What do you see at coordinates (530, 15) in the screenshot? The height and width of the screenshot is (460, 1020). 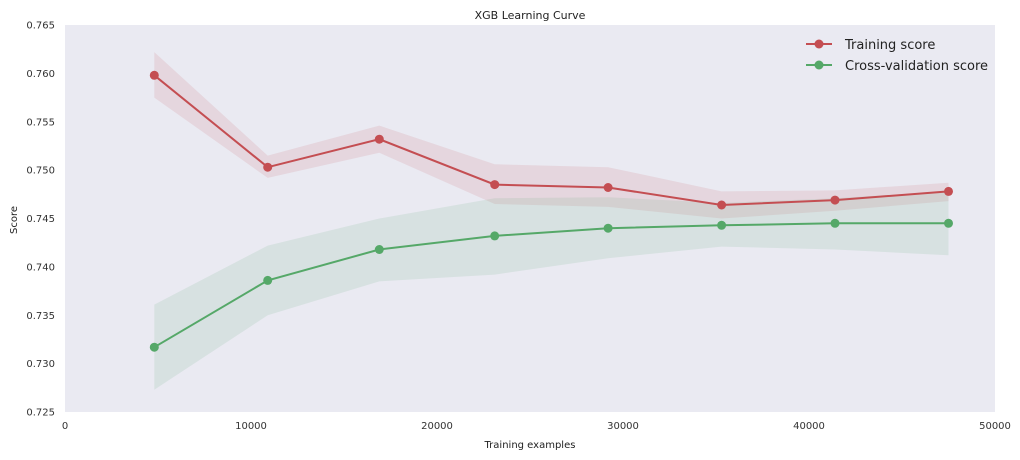 I see `chart-title: XGB Learning Curve` at bounding box center [530, 15].